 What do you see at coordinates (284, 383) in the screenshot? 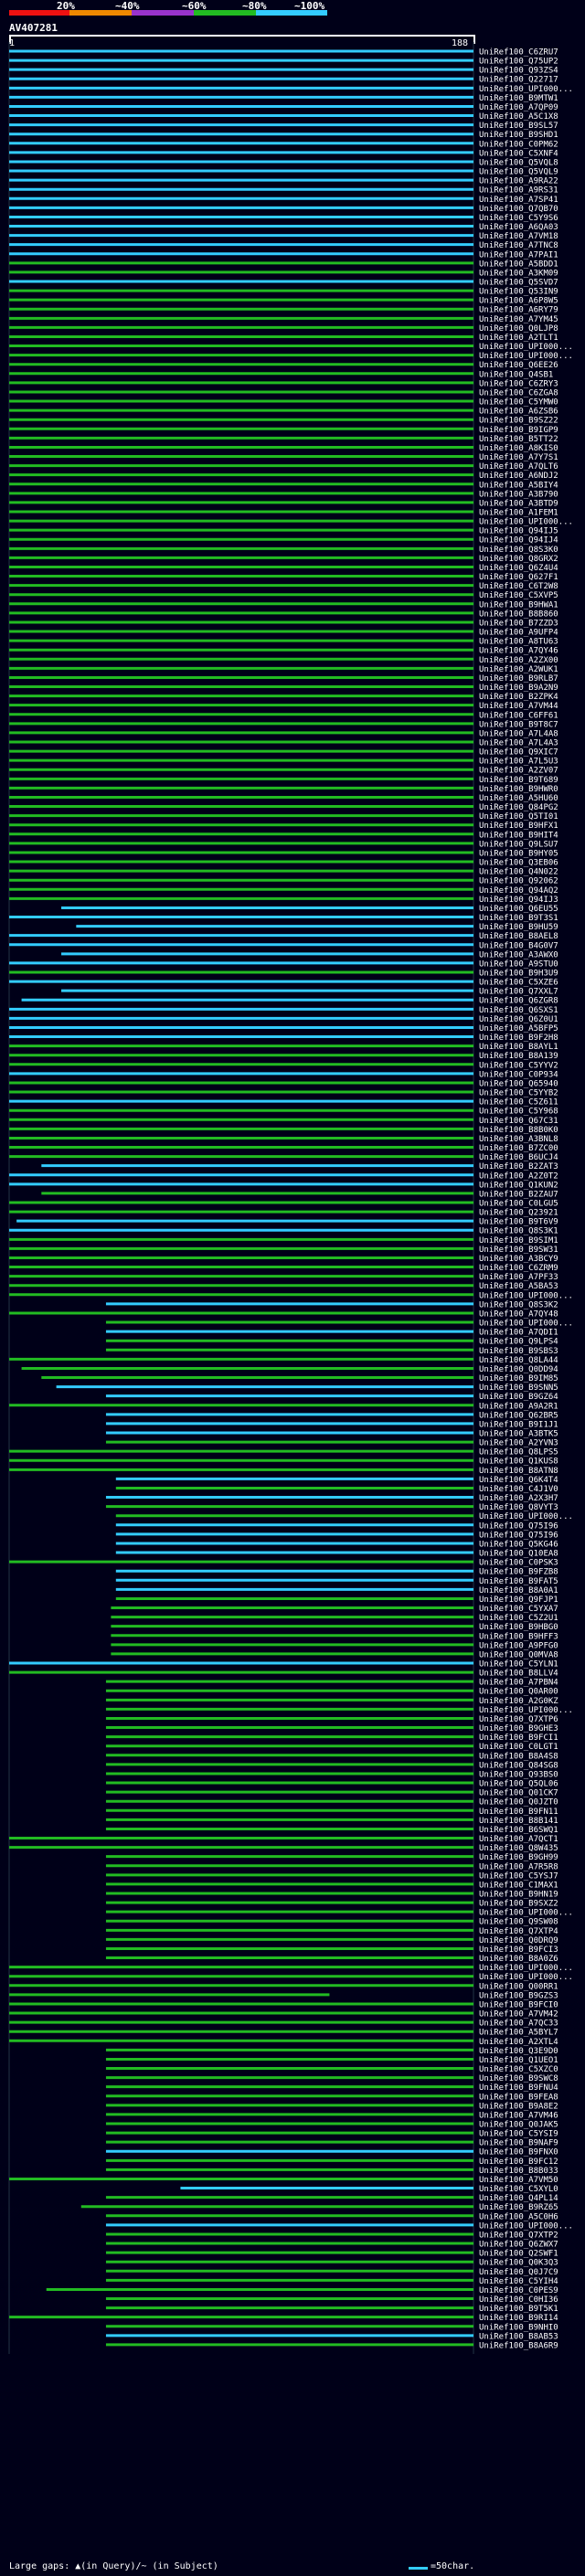
I see `hit-row: UniRef100_C6ZRY3` at bounding box center [284, 383].